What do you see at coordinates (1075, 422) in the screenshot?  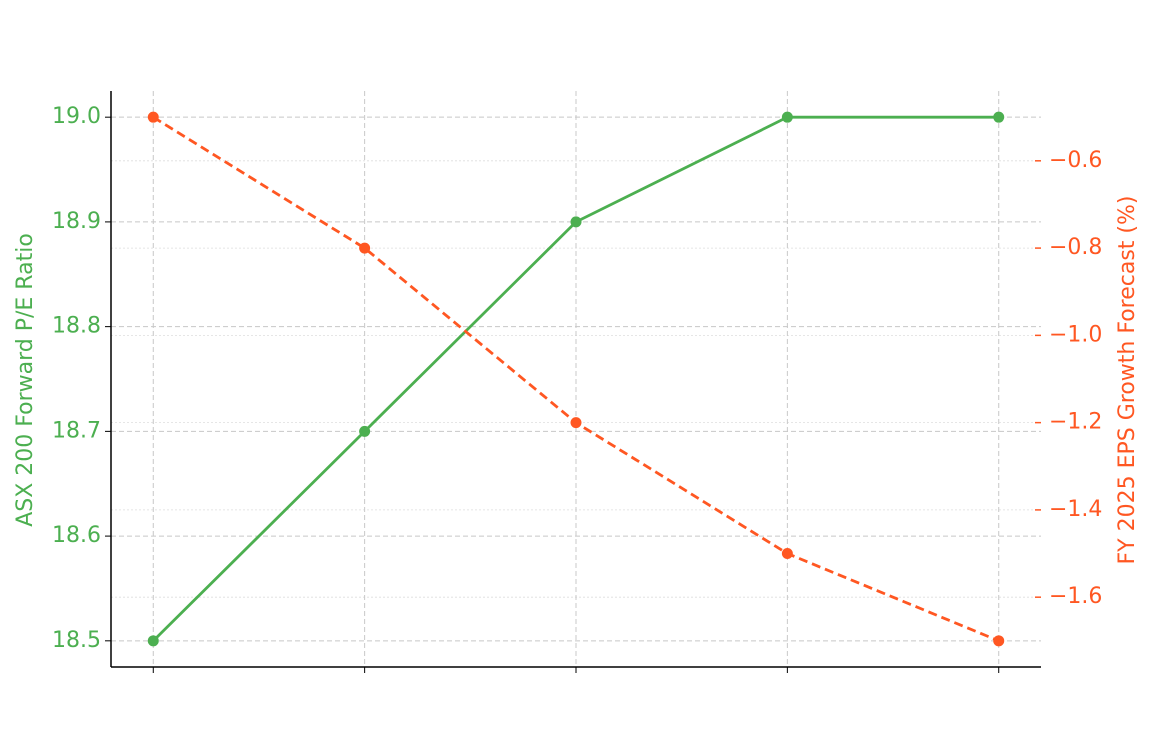 I see `y2-tick-label: −1.2` at bounding box center [1075, 422].